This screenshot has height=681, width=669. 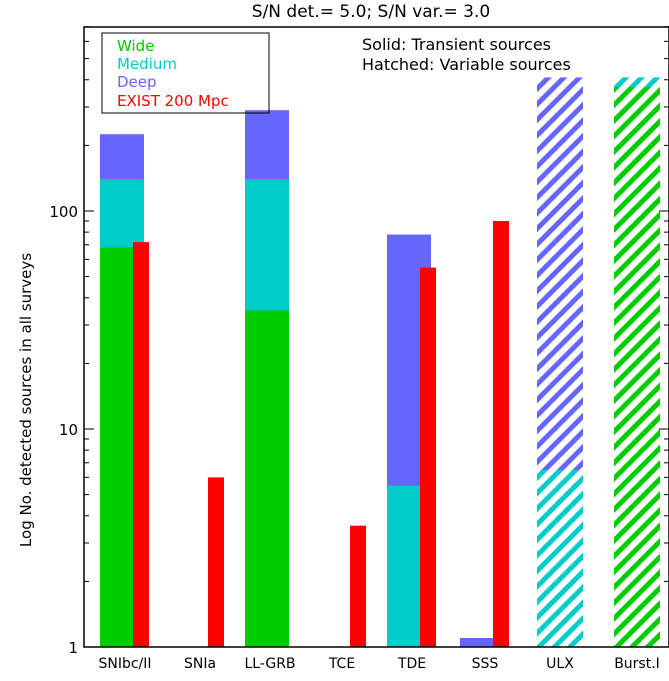 I want to click on bar-exist-tce, so click(x=358, y=586).